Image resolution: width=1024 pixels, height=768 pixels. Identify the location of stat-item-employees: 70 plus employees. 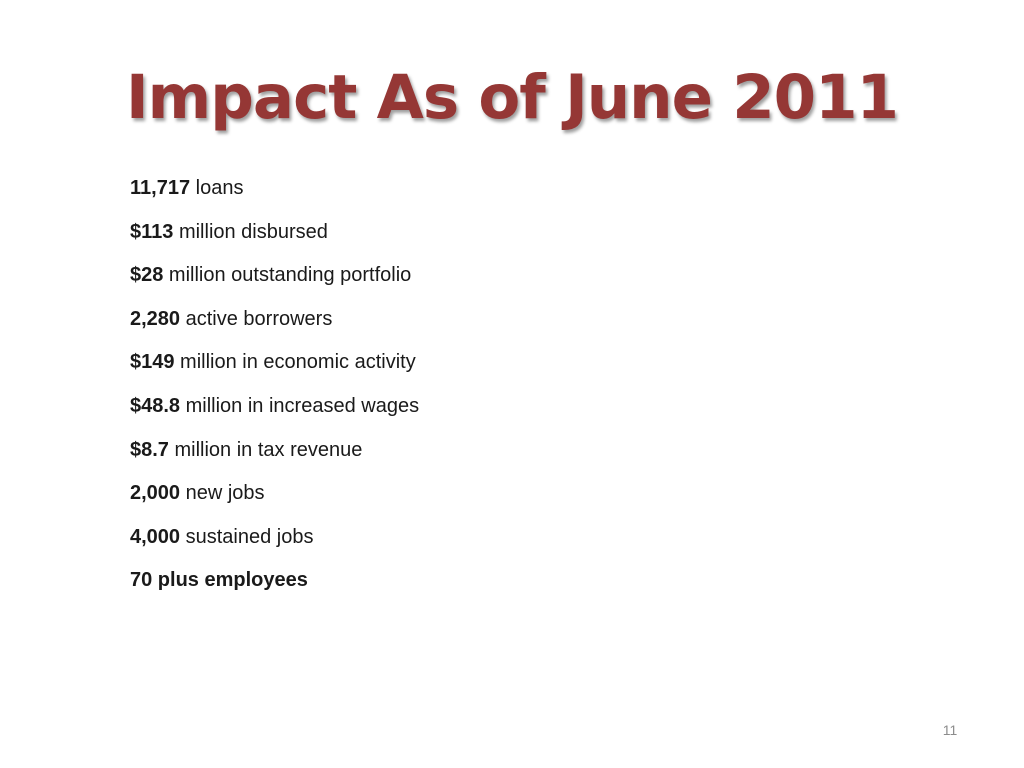
(274, 584).